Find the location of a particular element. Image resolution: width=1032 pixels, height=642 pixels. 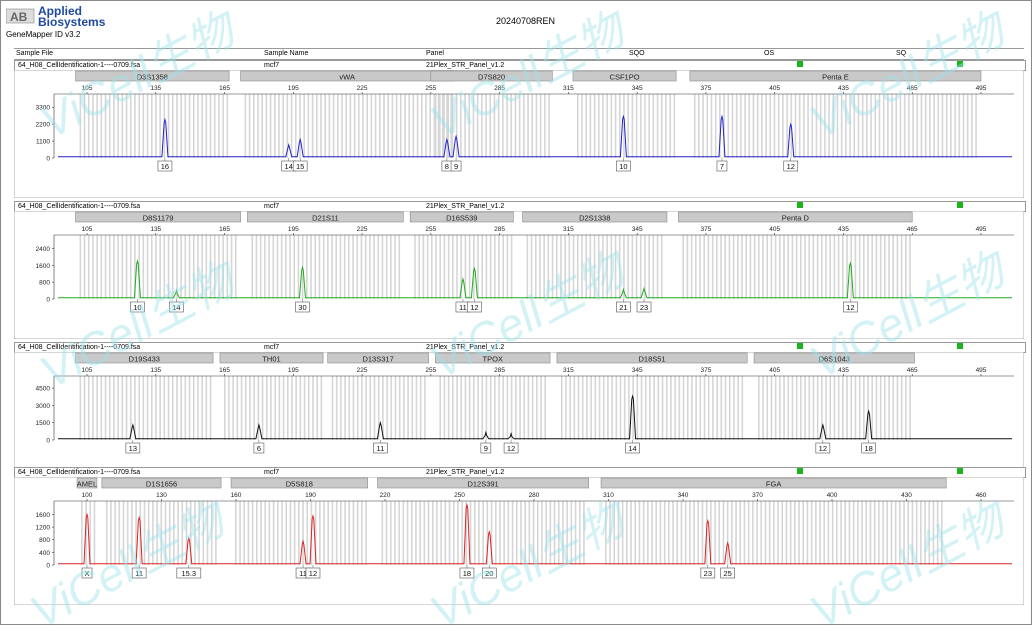

y-tick-label: 1500 is located at coordinates (43, 423).